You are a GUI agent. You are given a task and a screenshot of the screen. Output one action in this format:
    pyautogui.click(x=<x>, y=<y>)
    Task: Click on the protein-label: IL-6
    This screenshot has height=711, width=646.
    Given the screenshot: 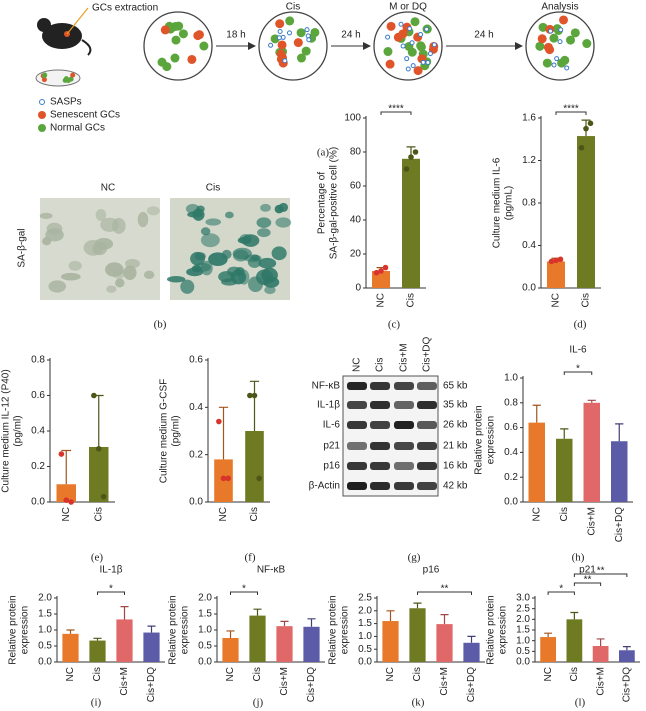 What is the action you would take?
    pyautogui.click(x=332, y=425)
    